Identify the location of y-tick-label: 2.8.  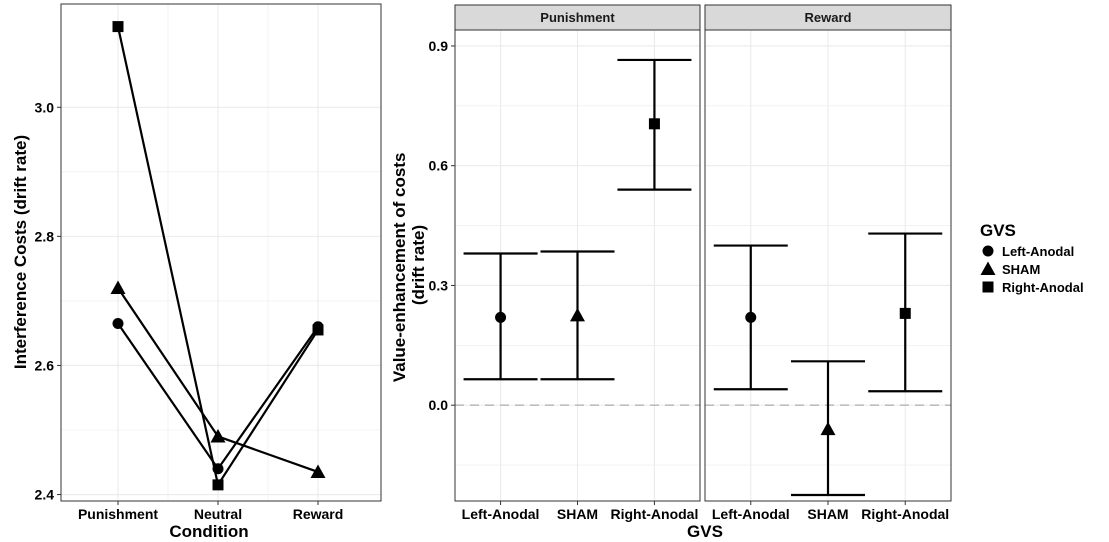
(45, 236).